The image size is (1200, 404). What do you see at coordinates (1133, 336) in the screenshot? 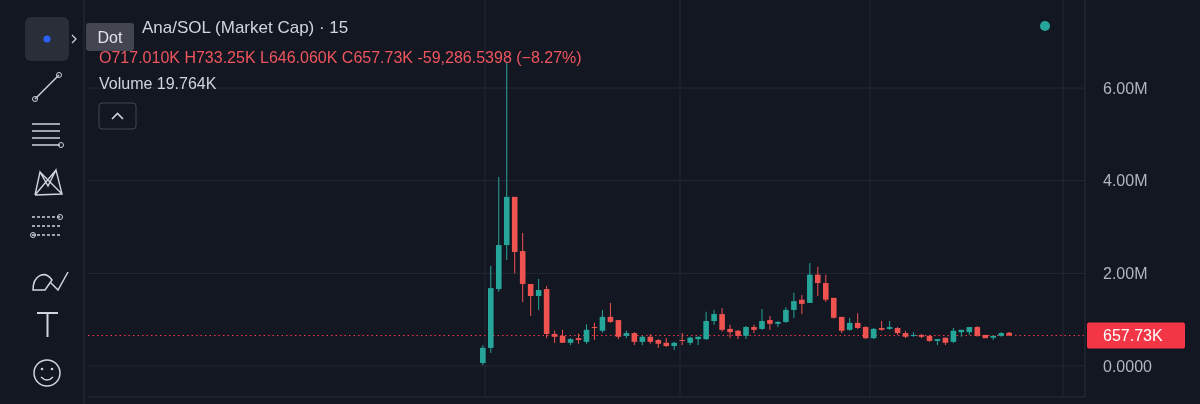
I see `ref-line-label: 657.73K` at bounding box center [1133, 336].